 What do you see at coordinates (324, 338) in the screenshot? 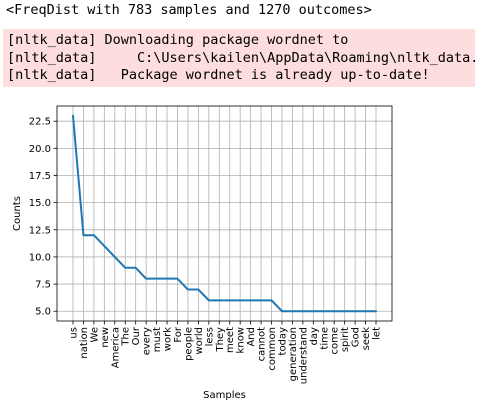
I see `x-tick-label: time` at bounding box center [324, 338].